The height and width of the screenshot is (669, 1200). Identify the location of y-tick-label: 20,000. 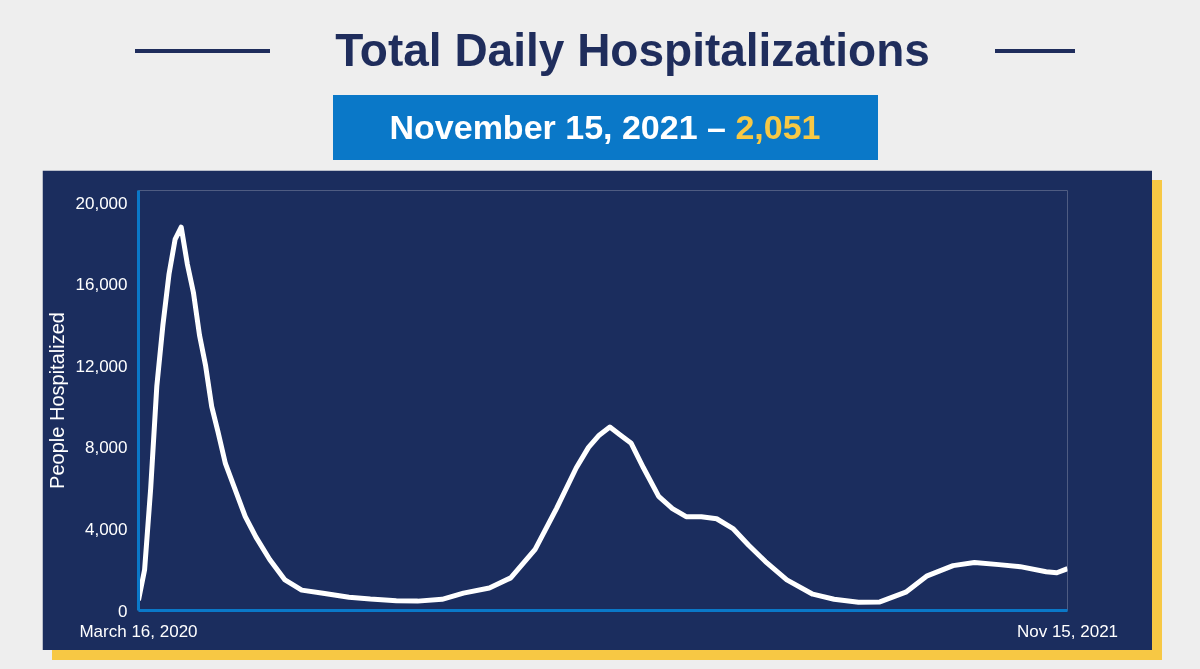
(101, 203).